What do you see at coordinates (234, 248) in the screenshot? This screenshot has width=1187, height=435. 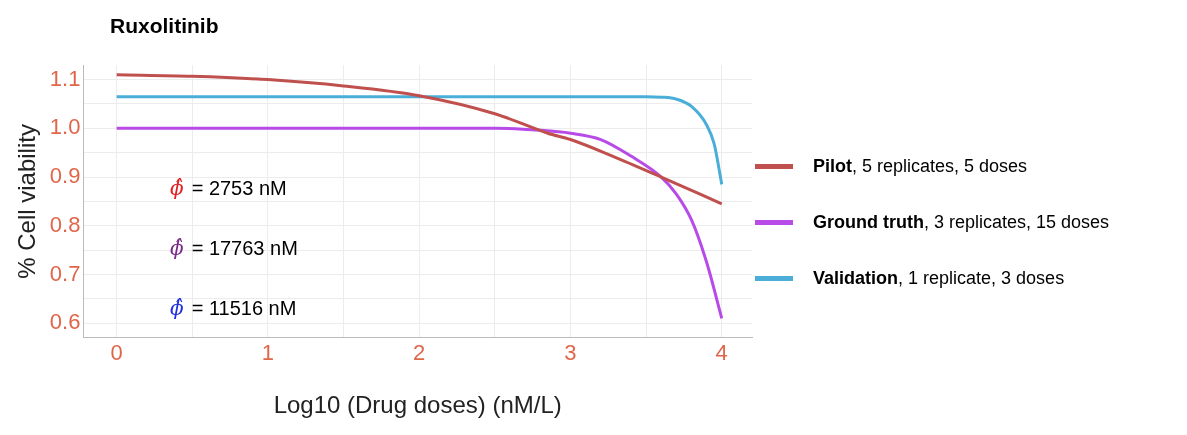 I see `annotation: ϕ̂ = 17763 nM` at bounding box center [234, 248].